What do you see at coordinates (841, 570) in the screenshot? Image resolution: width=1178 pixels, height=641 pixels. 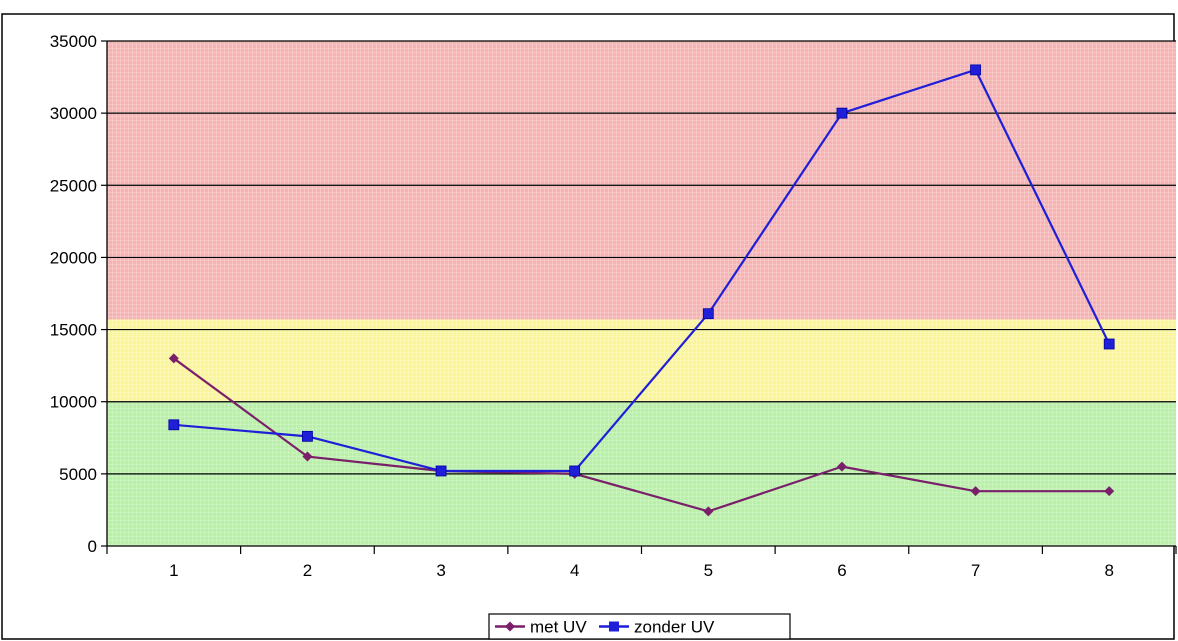 I see `x-tick-label: 6` at bounding box center [841, 570].